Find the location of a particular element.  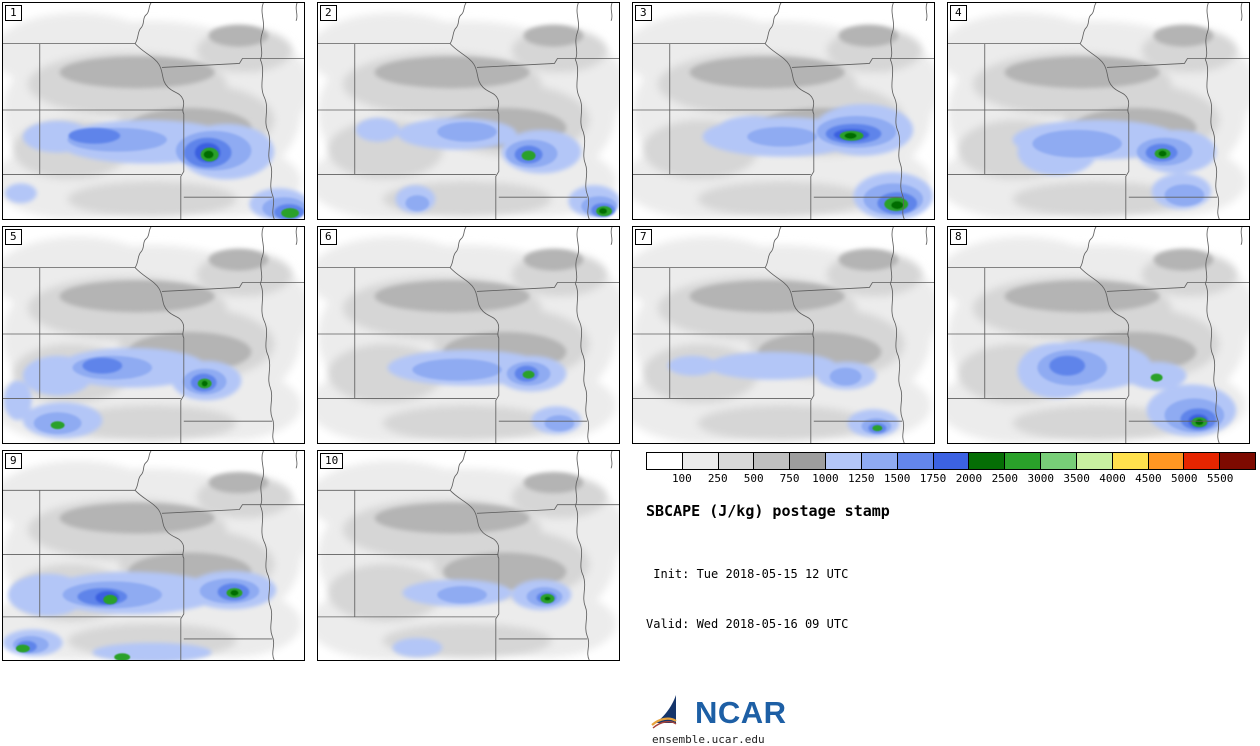

colorbar-tick-label: 4000 is located at coordinates (1112, 478).